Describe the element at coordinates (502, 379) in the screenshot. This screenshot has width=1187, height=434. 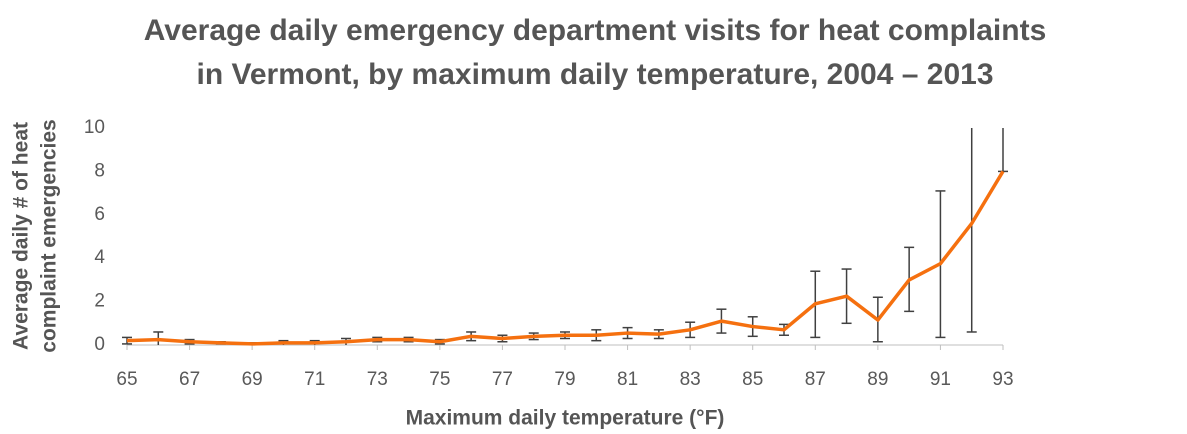
I see `x-tick-label: 77` at that location.